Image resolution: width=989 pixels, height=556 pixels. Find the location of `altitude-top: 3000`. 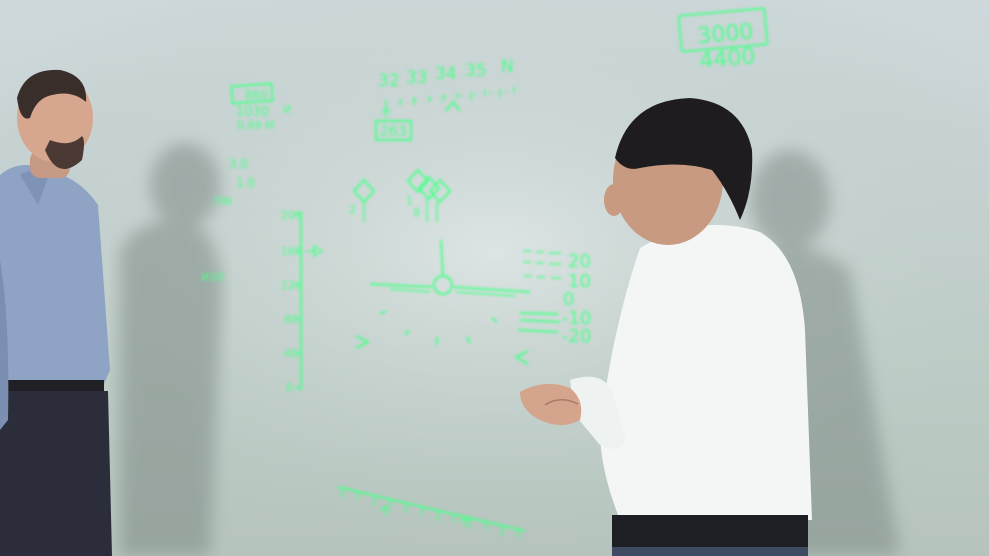

altitude-top: 3000 is located at coordinates (725, 34).